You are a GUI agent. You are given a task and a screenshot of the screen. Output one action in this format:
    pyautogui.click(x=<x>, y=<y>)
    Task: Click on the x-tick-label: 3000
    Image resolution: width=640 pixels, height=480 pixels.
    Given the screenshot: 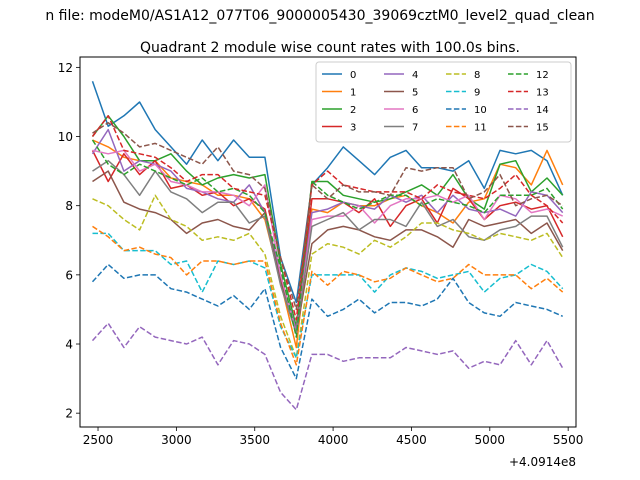 What is the action you would take?
    pyautogui.click(x=176, y=440)
    